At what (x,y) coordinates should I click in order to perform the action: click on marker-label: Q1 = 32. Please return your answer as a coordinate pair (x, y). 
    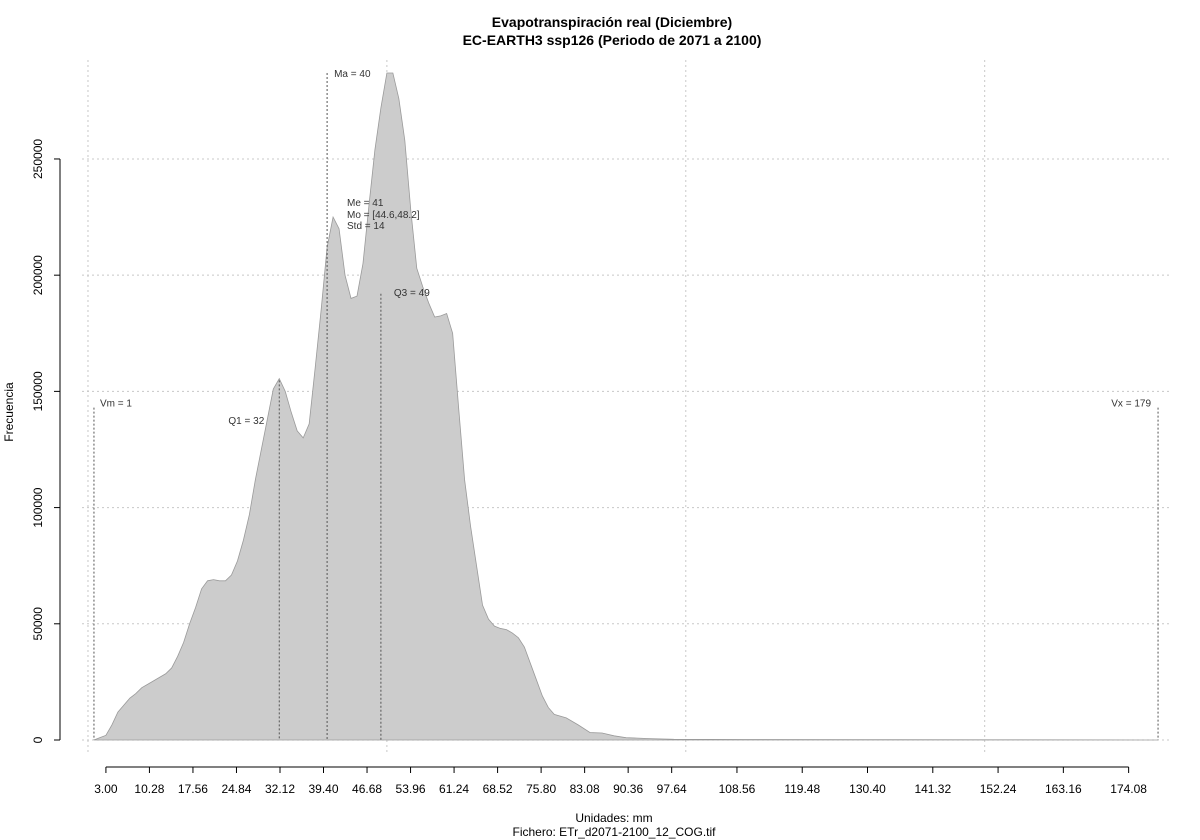
    Looking at the image, I should click on (246, 421).